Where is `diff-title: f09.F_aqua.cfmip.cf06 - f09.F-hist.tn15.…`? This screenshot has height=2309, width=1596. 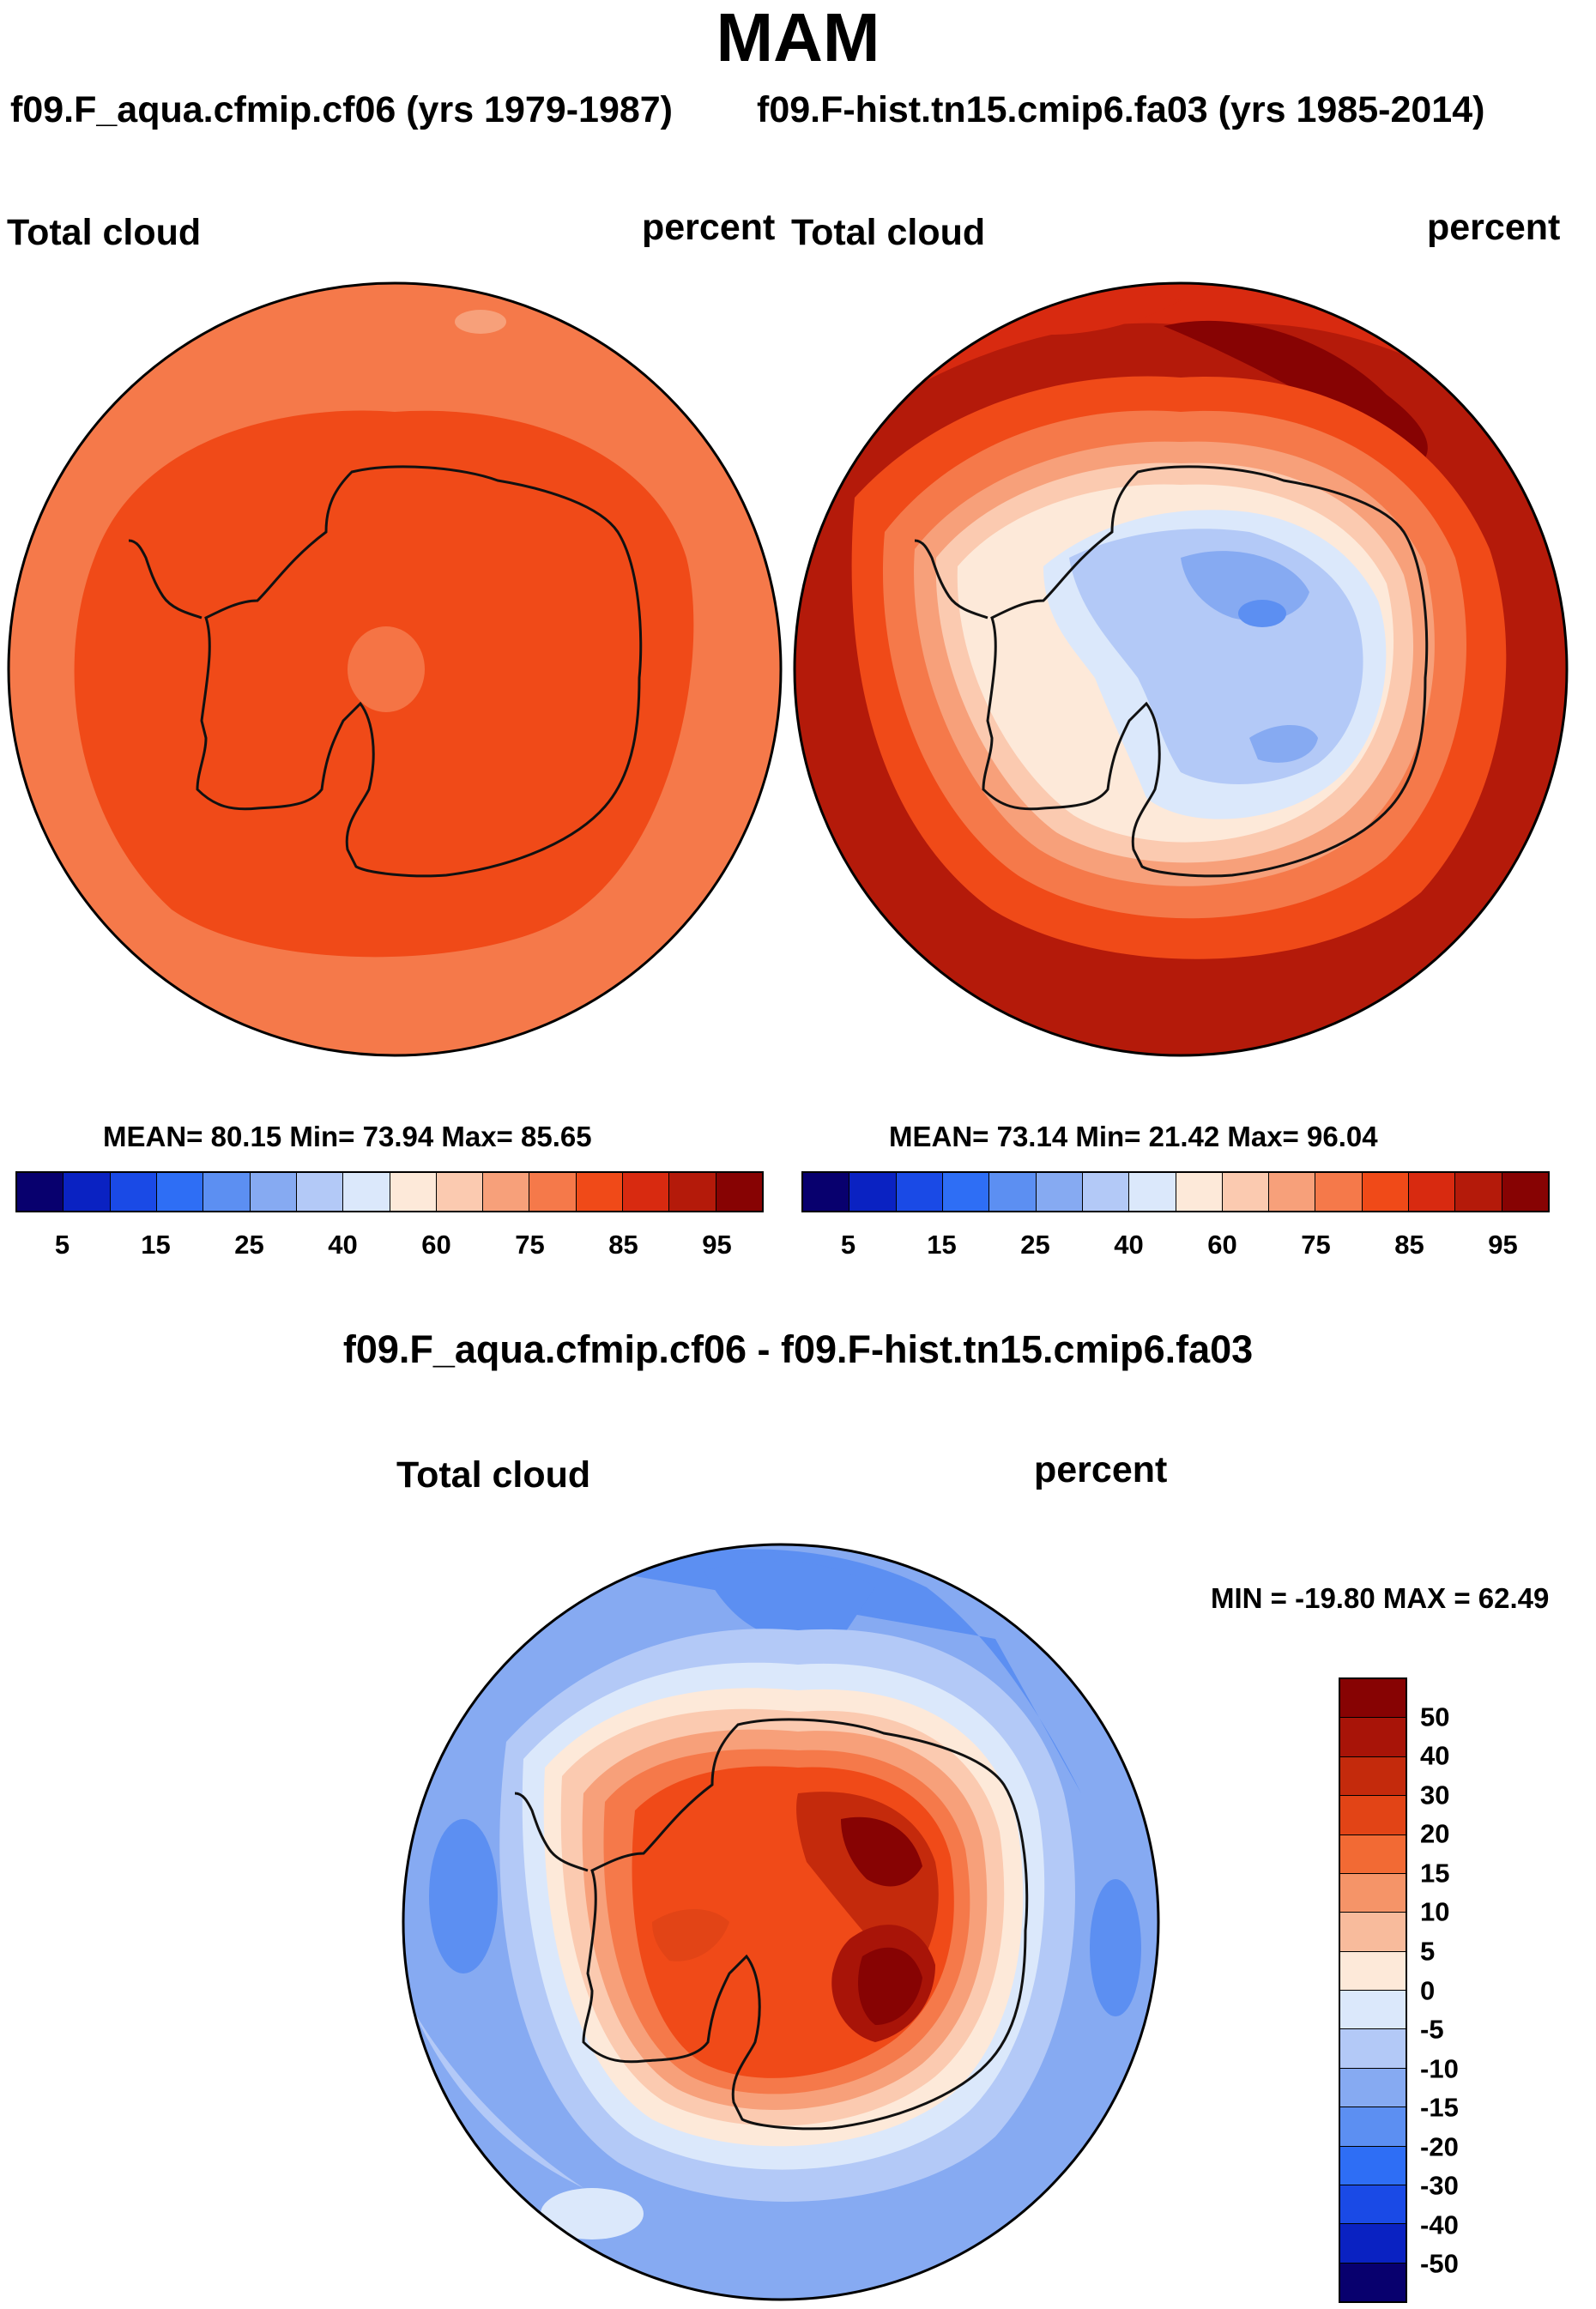 diff-title: f09.F_aqua.cfmip.cf06 - f09.F-hist.tn15.… is located at coordinates (798, 1349).